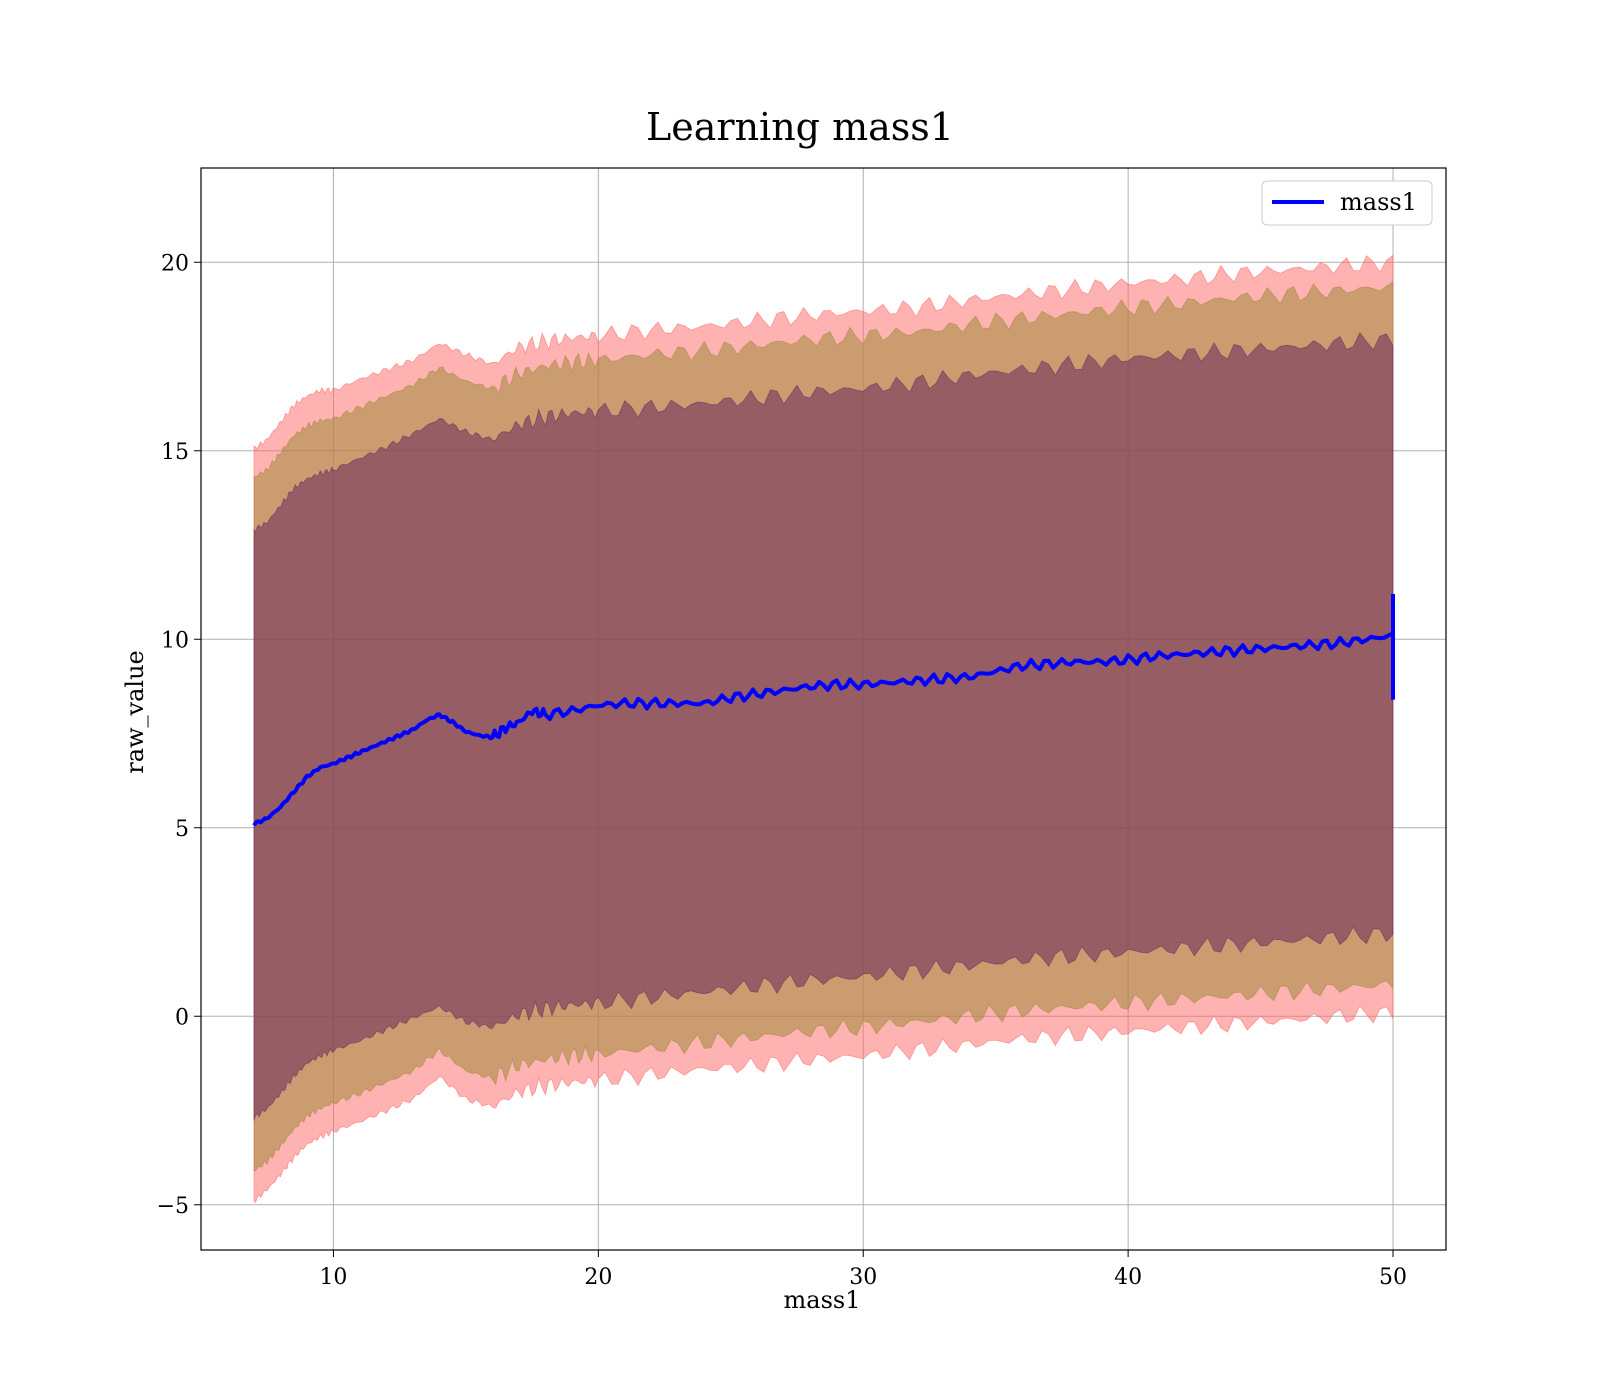 This screenshot has width=1600, height=1400. I want to click on y-tick-label: 10, so click(175, 640).